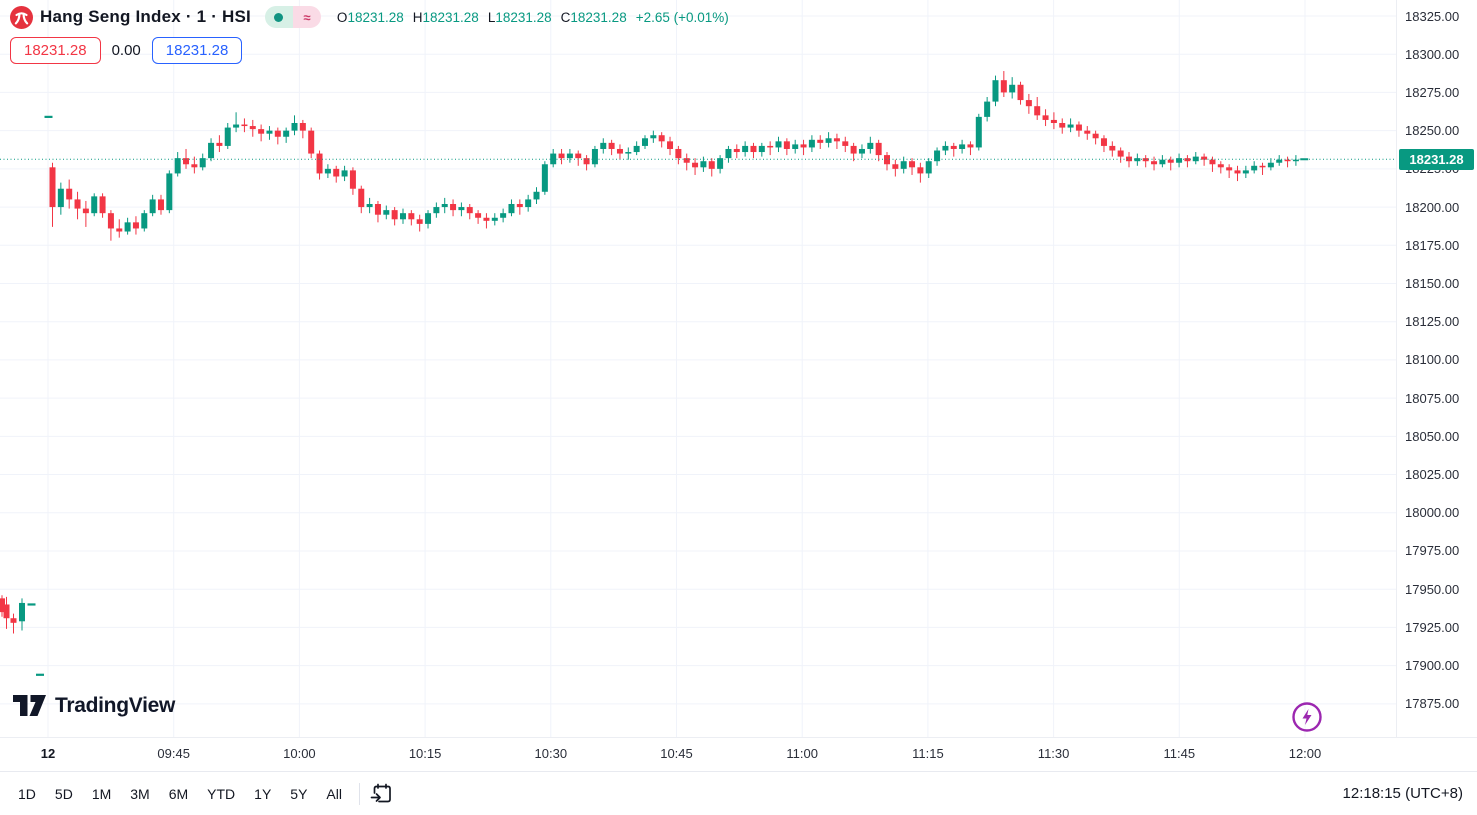 Image resolution: width=1477 pixels, height=815 pixels. What do you see at coordinates (425, 753) in the screenshot?
I see `time-axis-label: 10:15` at bounding box center [425, 753].